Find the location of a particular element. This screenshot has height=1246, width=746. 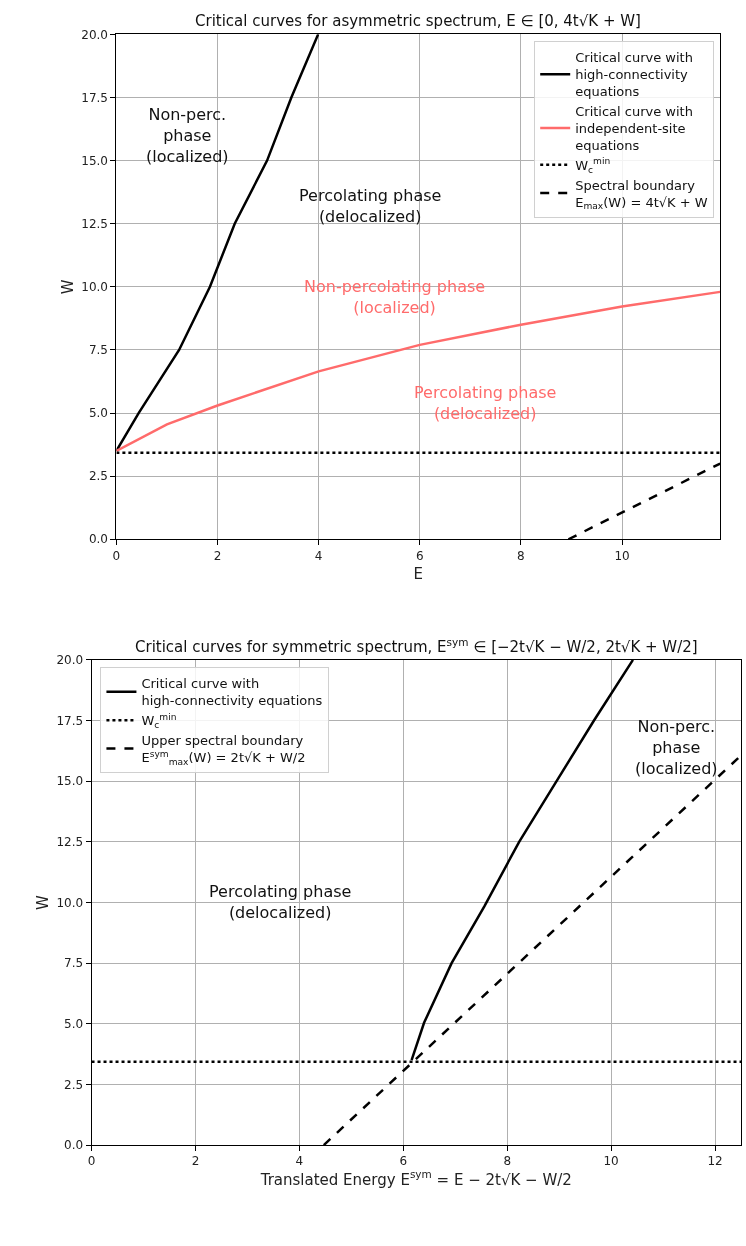

chart-title: Critical curves for symmetric spectrum, E$^{sym}$ ∈ [−2t√K − W/2, 2t√K + W/2] is located at coordinates (416, 646).